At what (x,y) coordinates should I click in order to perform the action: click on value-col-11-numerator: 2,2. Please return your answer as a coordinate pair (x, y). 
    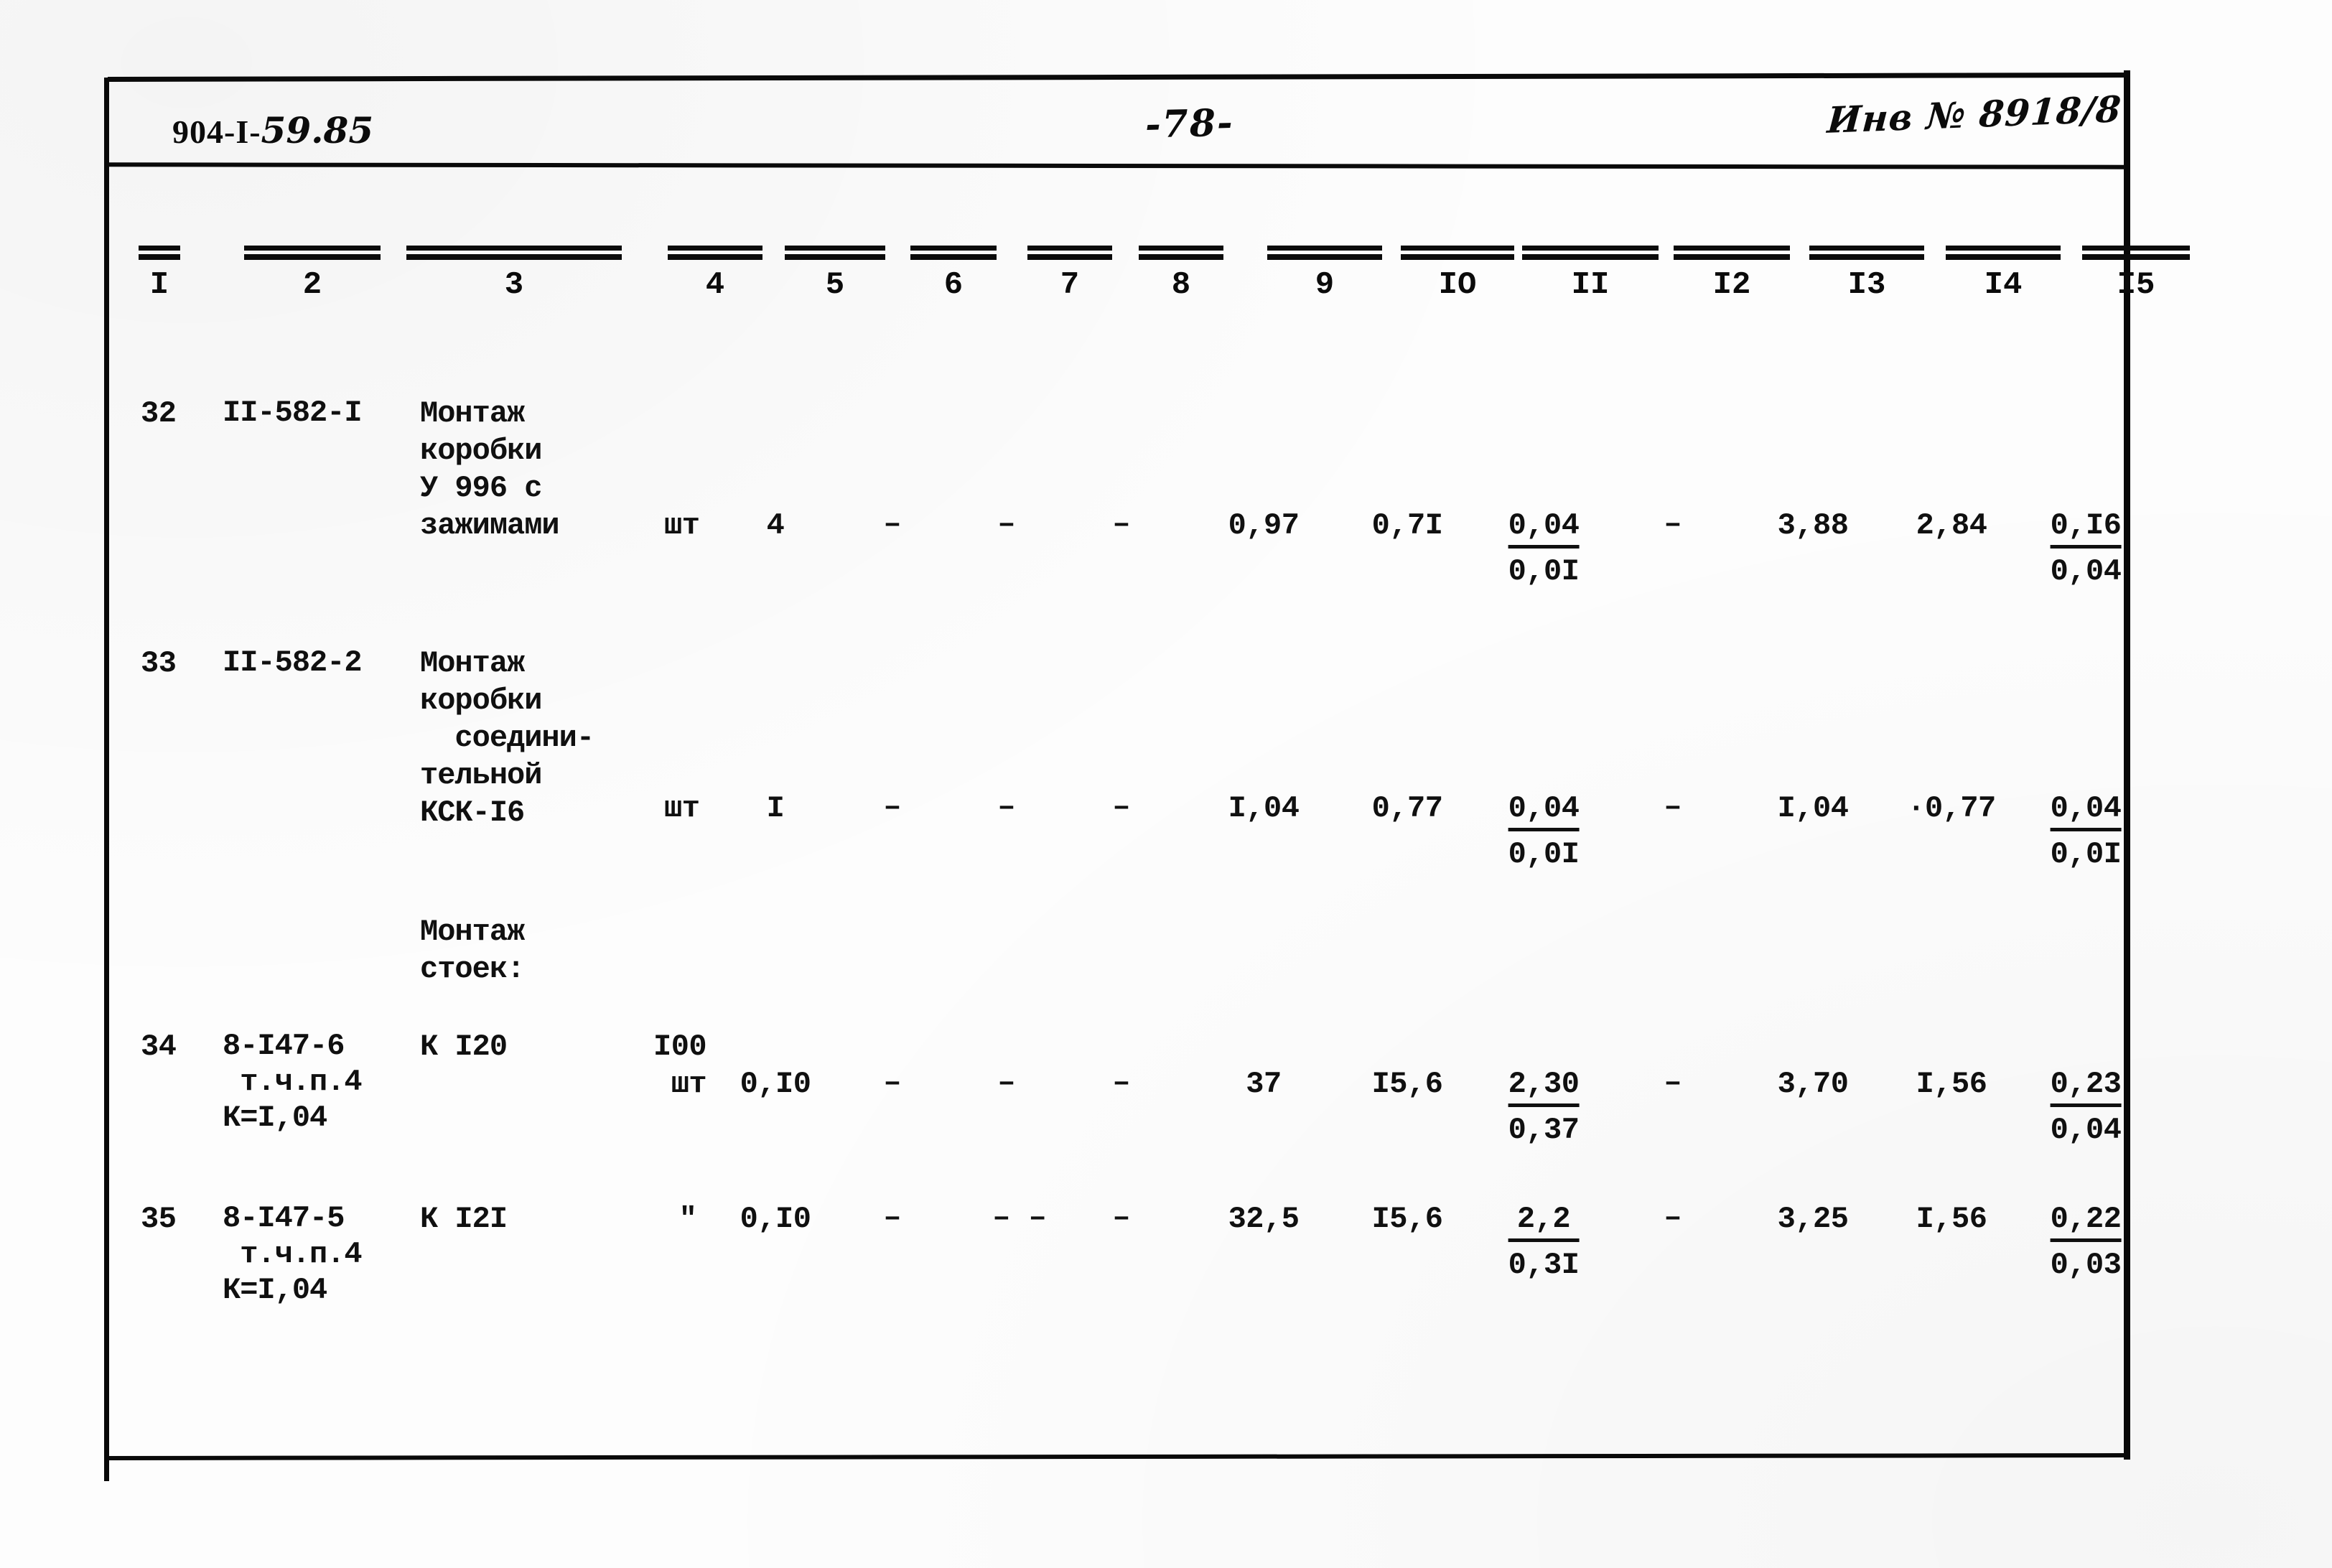
    Looking at the image, I should click on (1544, 1221).